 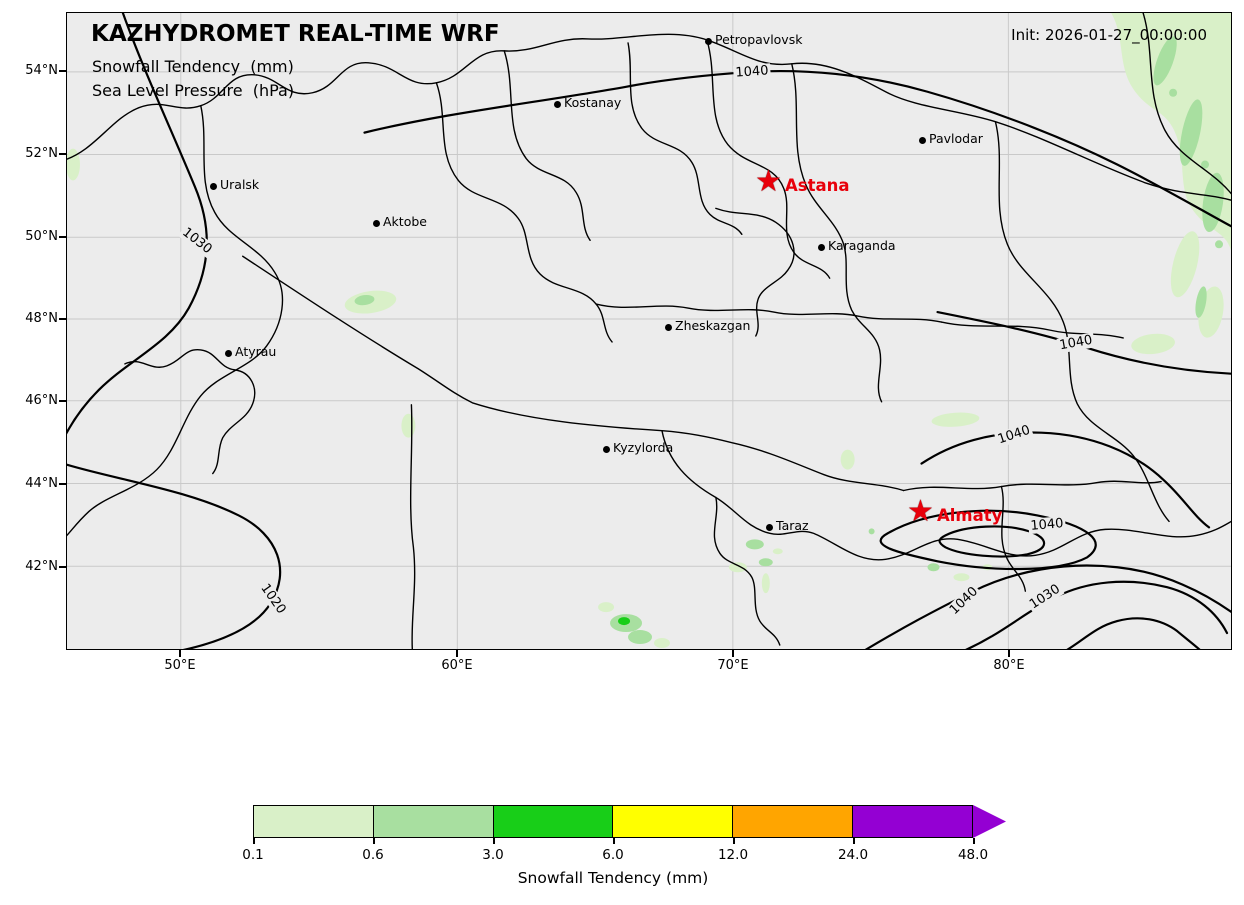 What do you see at coordinates (973, 855) in the screenshot?
I see `colorbar-tick-label: 48.0` at bounding box center [973, 855].